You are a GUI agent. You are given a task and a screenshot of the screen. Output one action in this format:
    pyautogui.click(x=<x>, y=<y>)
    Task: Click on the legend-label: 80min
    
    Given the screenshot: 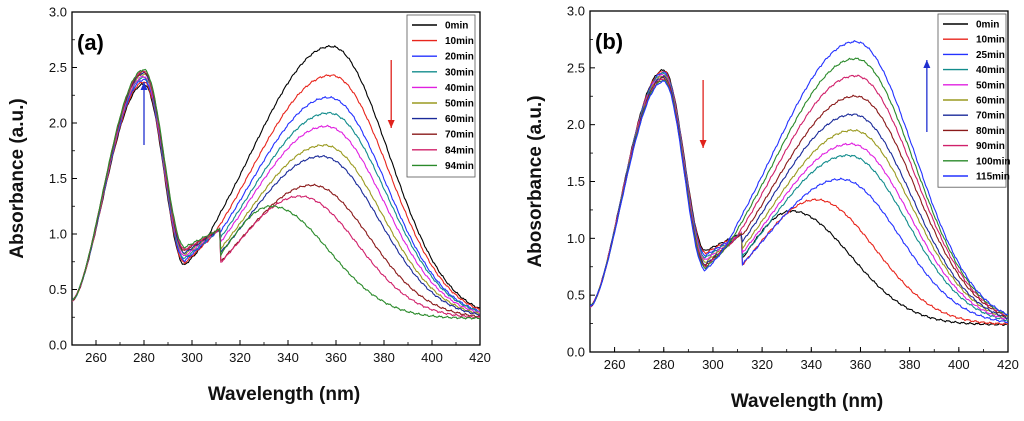 What is the action you would take?
    pyautogui.click(x=990, y=131)
    